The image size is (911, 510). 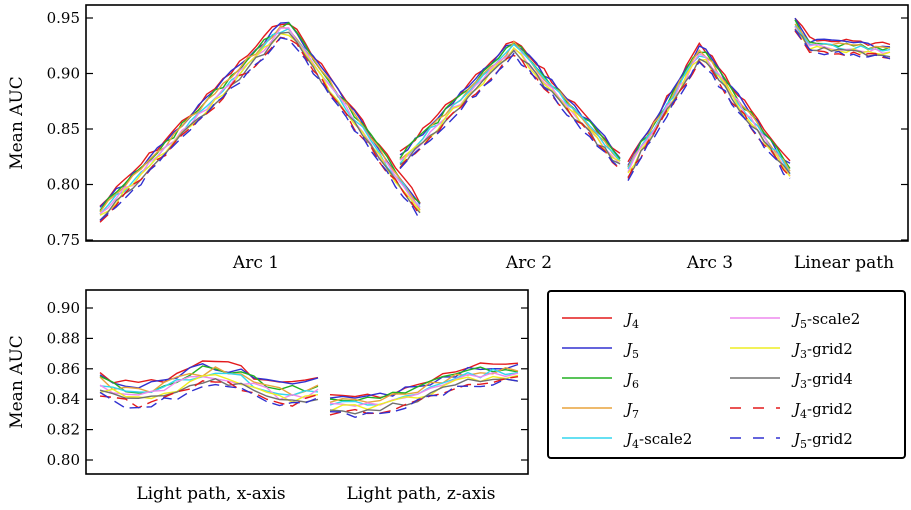 What do you see at coordinates (822, 380) in the screenshot?
I see `legend-entry-label: J3-grid4` at bounding box center [822, 380].